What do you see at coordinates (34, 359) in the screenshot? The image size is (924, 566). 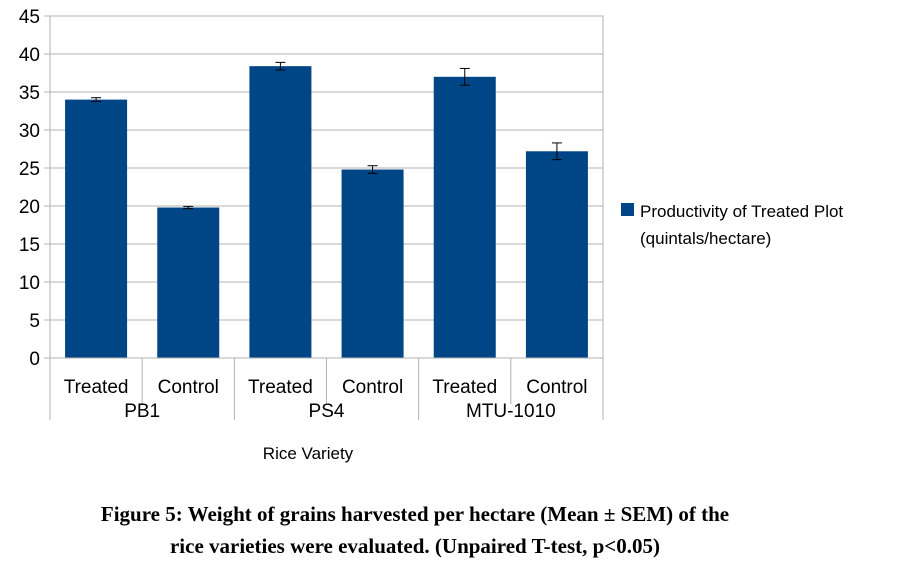 I see `y-tick-label: 0` at bounding box center [34, 359].